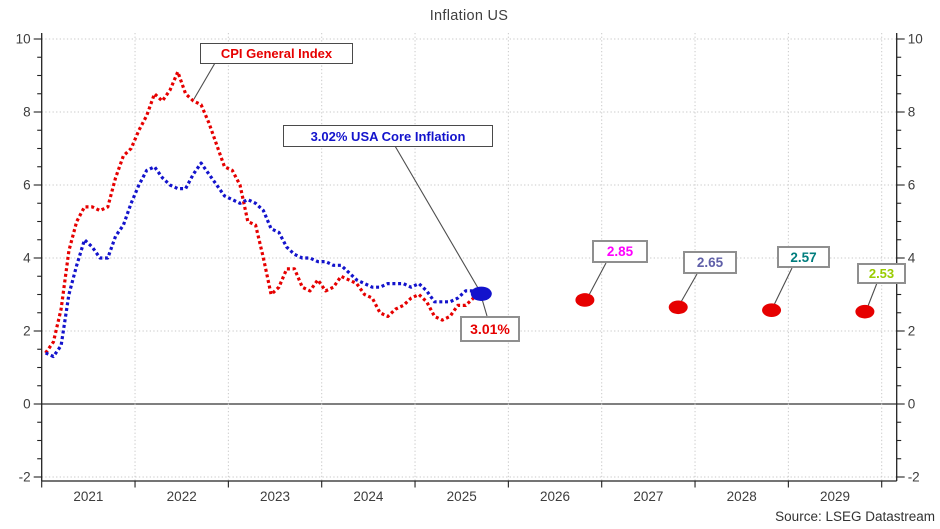  Describe the element at coordinates (388, 136) in the screenshot. I see `core-inflation-label: 3.02% USA Core Inflation` at that location.